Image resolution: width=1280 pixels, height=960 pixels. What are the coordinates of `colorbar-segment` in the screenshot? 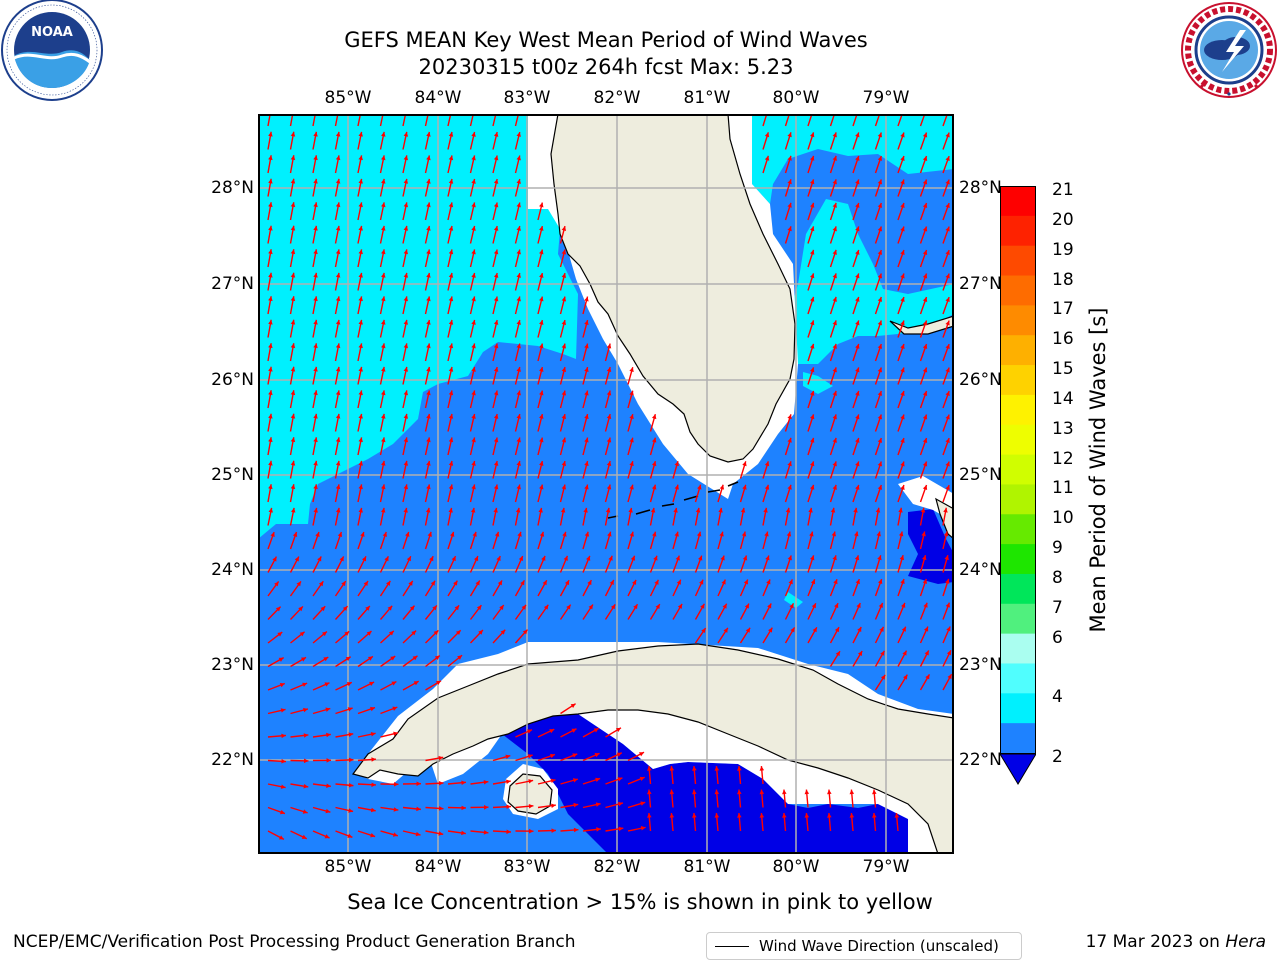 It's located at (1018, 499).